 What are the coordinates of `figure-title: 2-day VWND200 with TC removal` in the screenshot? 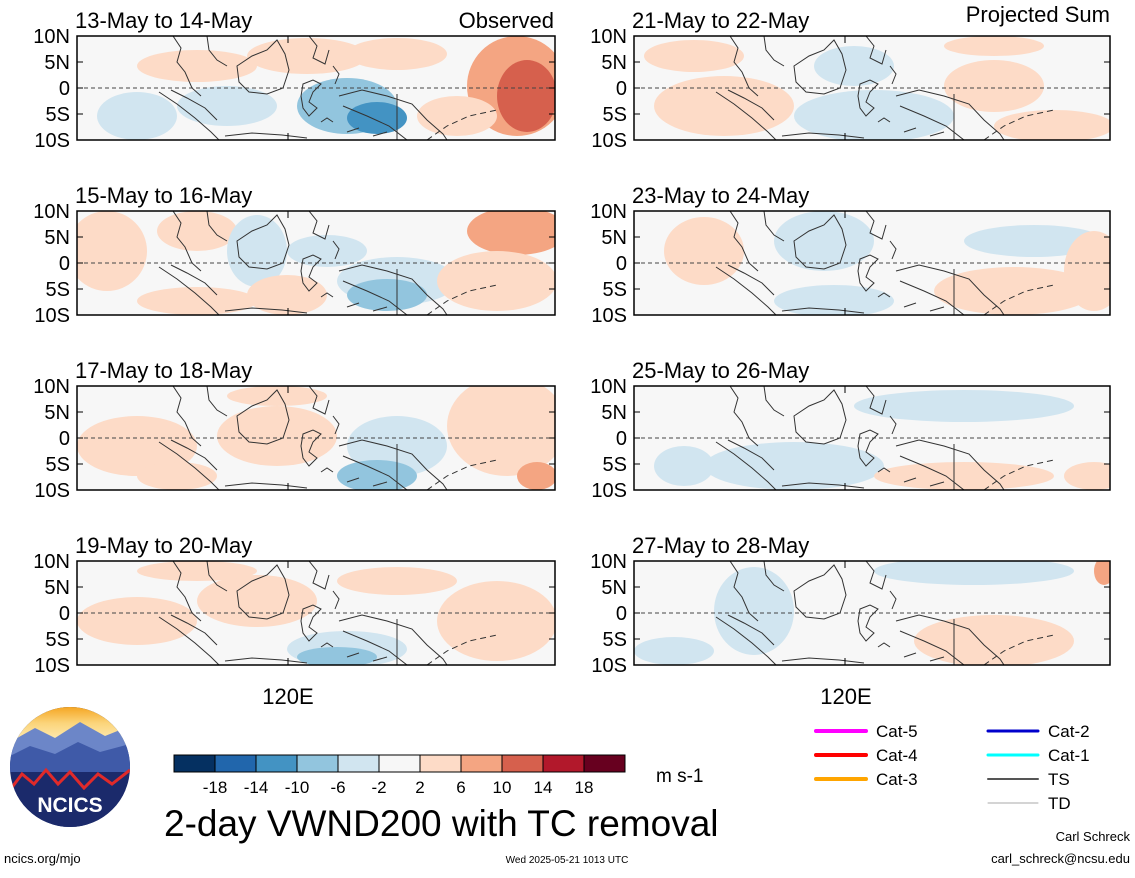 It's located at (441, 823).